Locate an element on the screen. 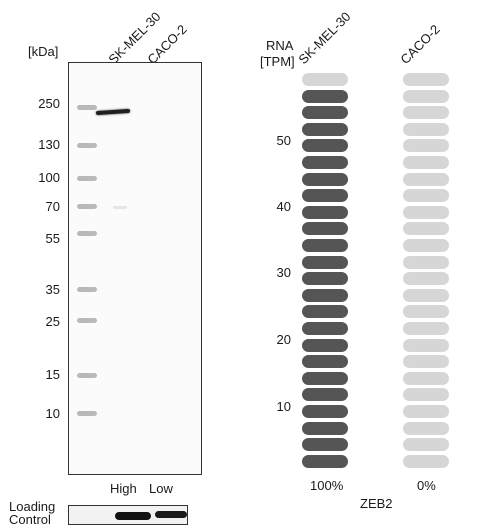 This screenshot has width=500, height=529. mw-label-35: 35 is located at coordinates (52, 289).